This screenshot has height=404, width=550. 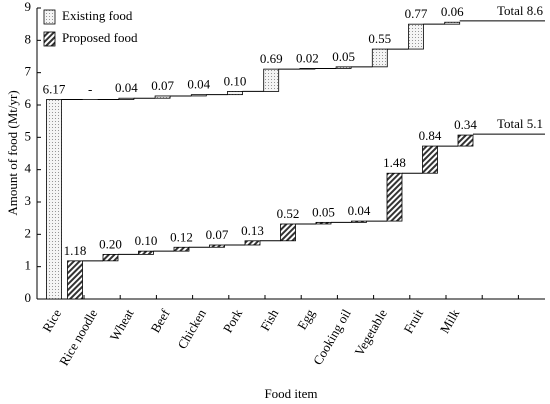 I want to click on y-tick-label: 8, so click(x=28, y=38).